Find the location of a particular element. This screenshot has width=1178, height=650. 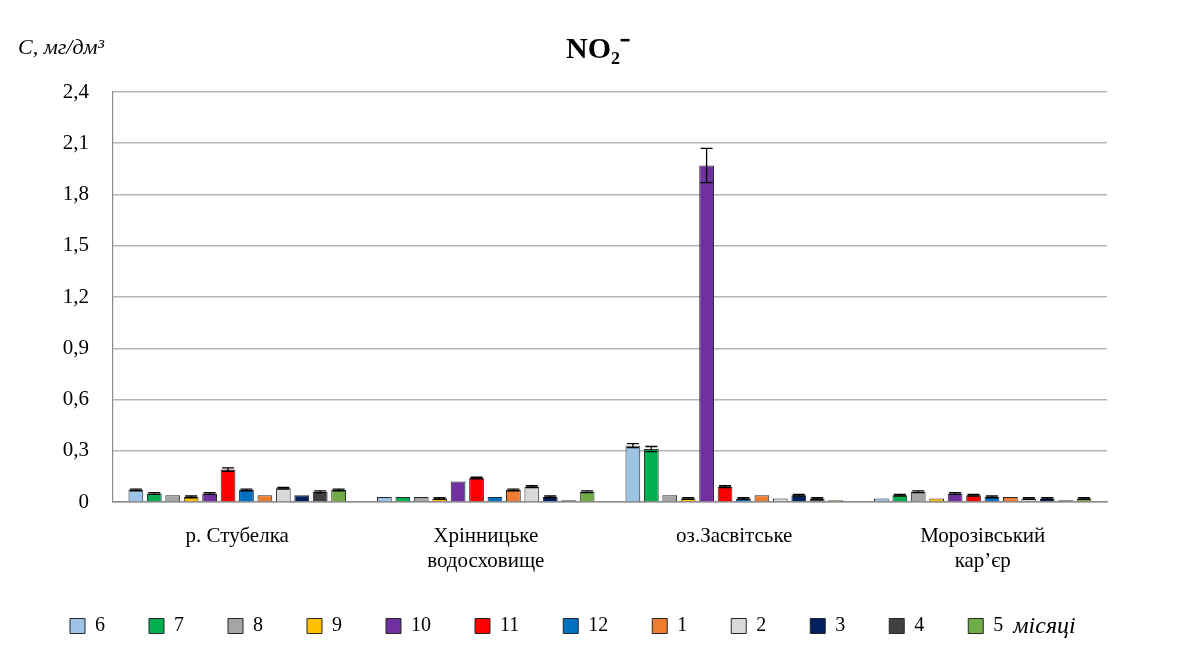

legend-label: 3 is located at coordinates (840, 624).